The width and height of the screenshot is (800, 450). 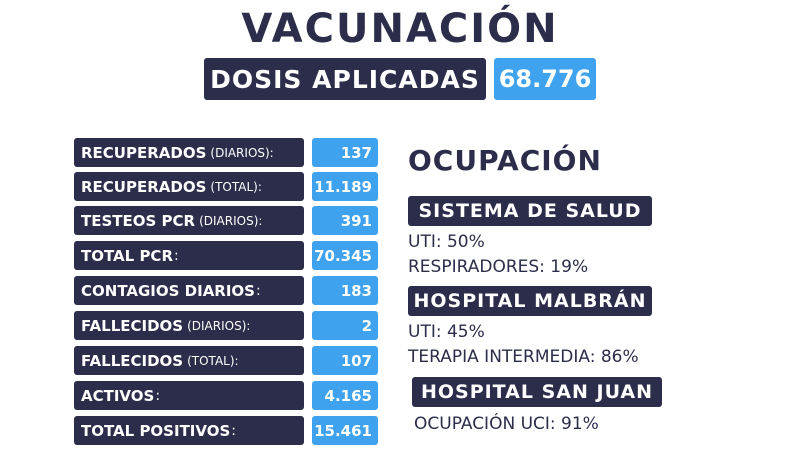 What do you see at coordinates (537, 392) in the screenshot?
I see `section-hospital-san-juan: HOSPITAL SAN JUAN` at bounding box center [537, 392].